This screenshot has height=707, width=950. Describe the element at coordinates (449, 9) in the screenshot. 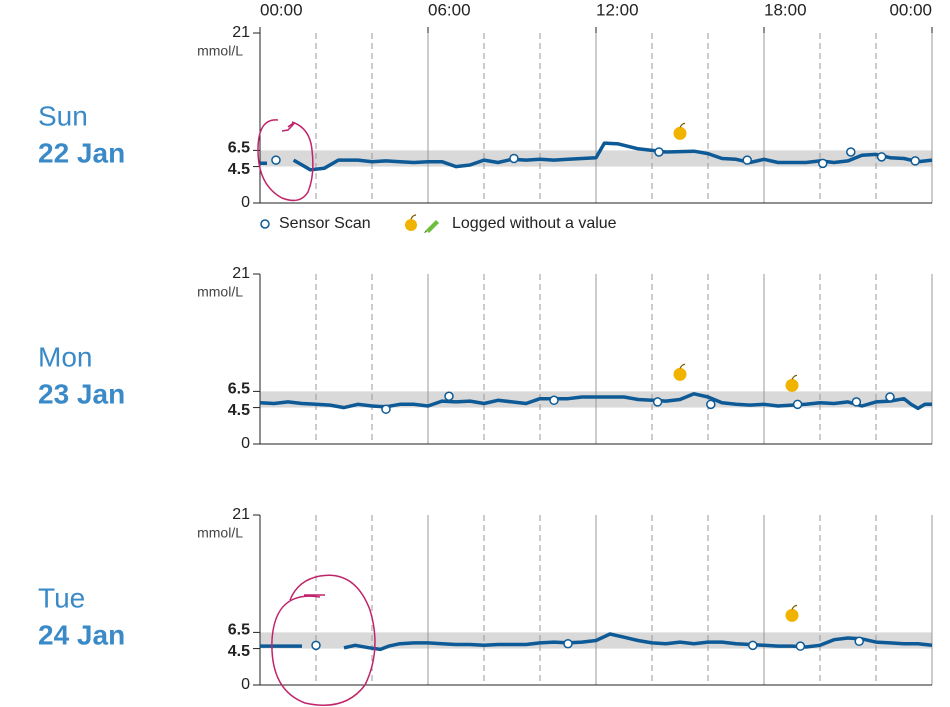

I see `x-tick-label: 06:00` at that location.